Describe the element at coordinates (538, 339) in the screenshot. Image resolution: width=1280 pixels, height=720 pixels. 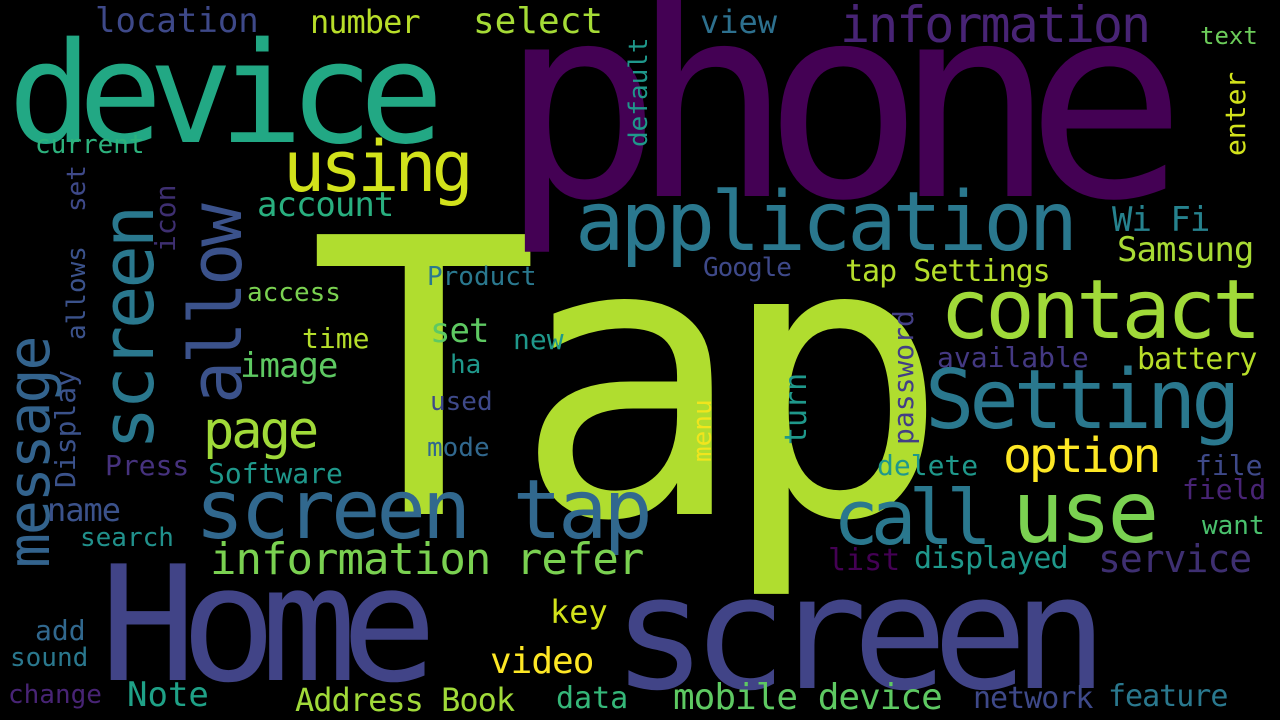
I see `word-new: new` at that location.